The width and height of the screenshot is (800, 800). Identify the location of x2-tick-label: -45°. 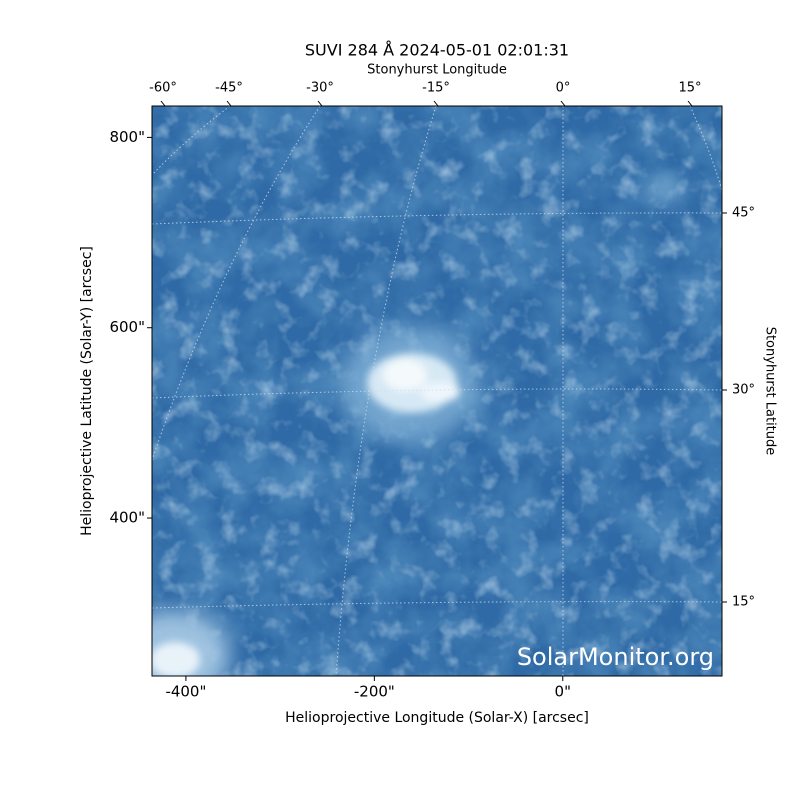
(229, 88).